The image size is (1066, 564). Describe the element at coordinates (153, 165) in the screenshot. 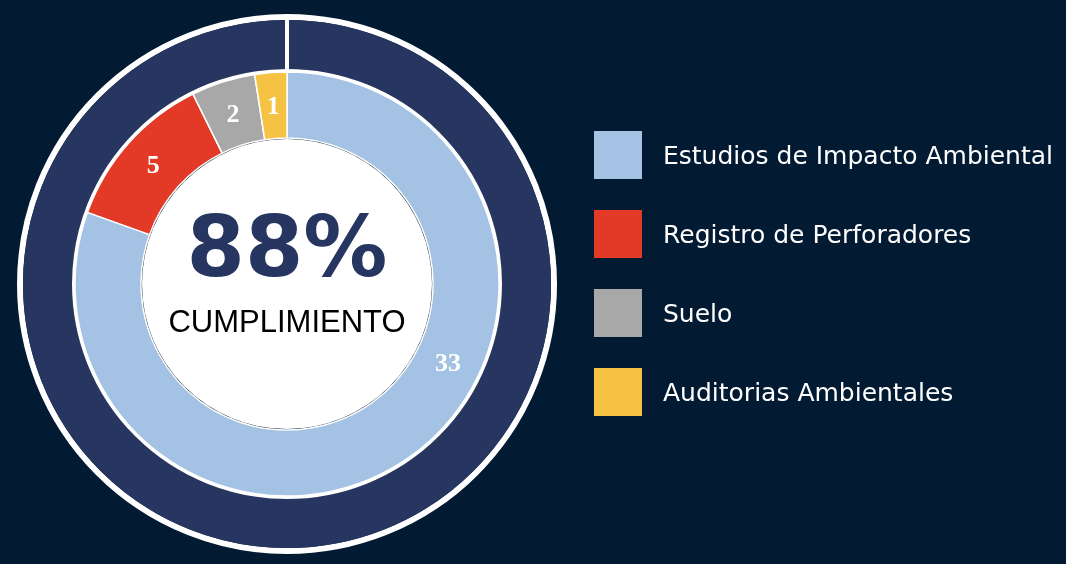

I see `data-label: 5` at that location.